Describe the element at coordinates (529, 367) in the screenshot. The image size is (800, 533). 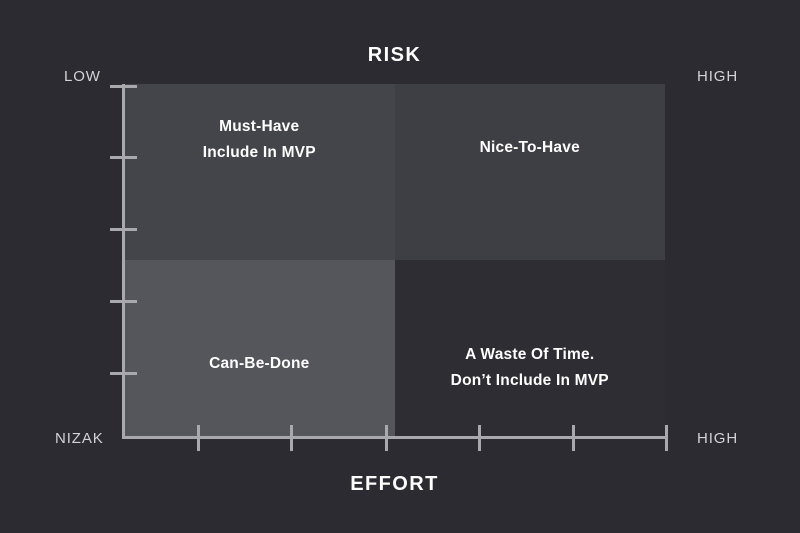
I see `quadrant-waste-of-time-label: A Waste Of Time. Don’t Include In MVP` at that location.